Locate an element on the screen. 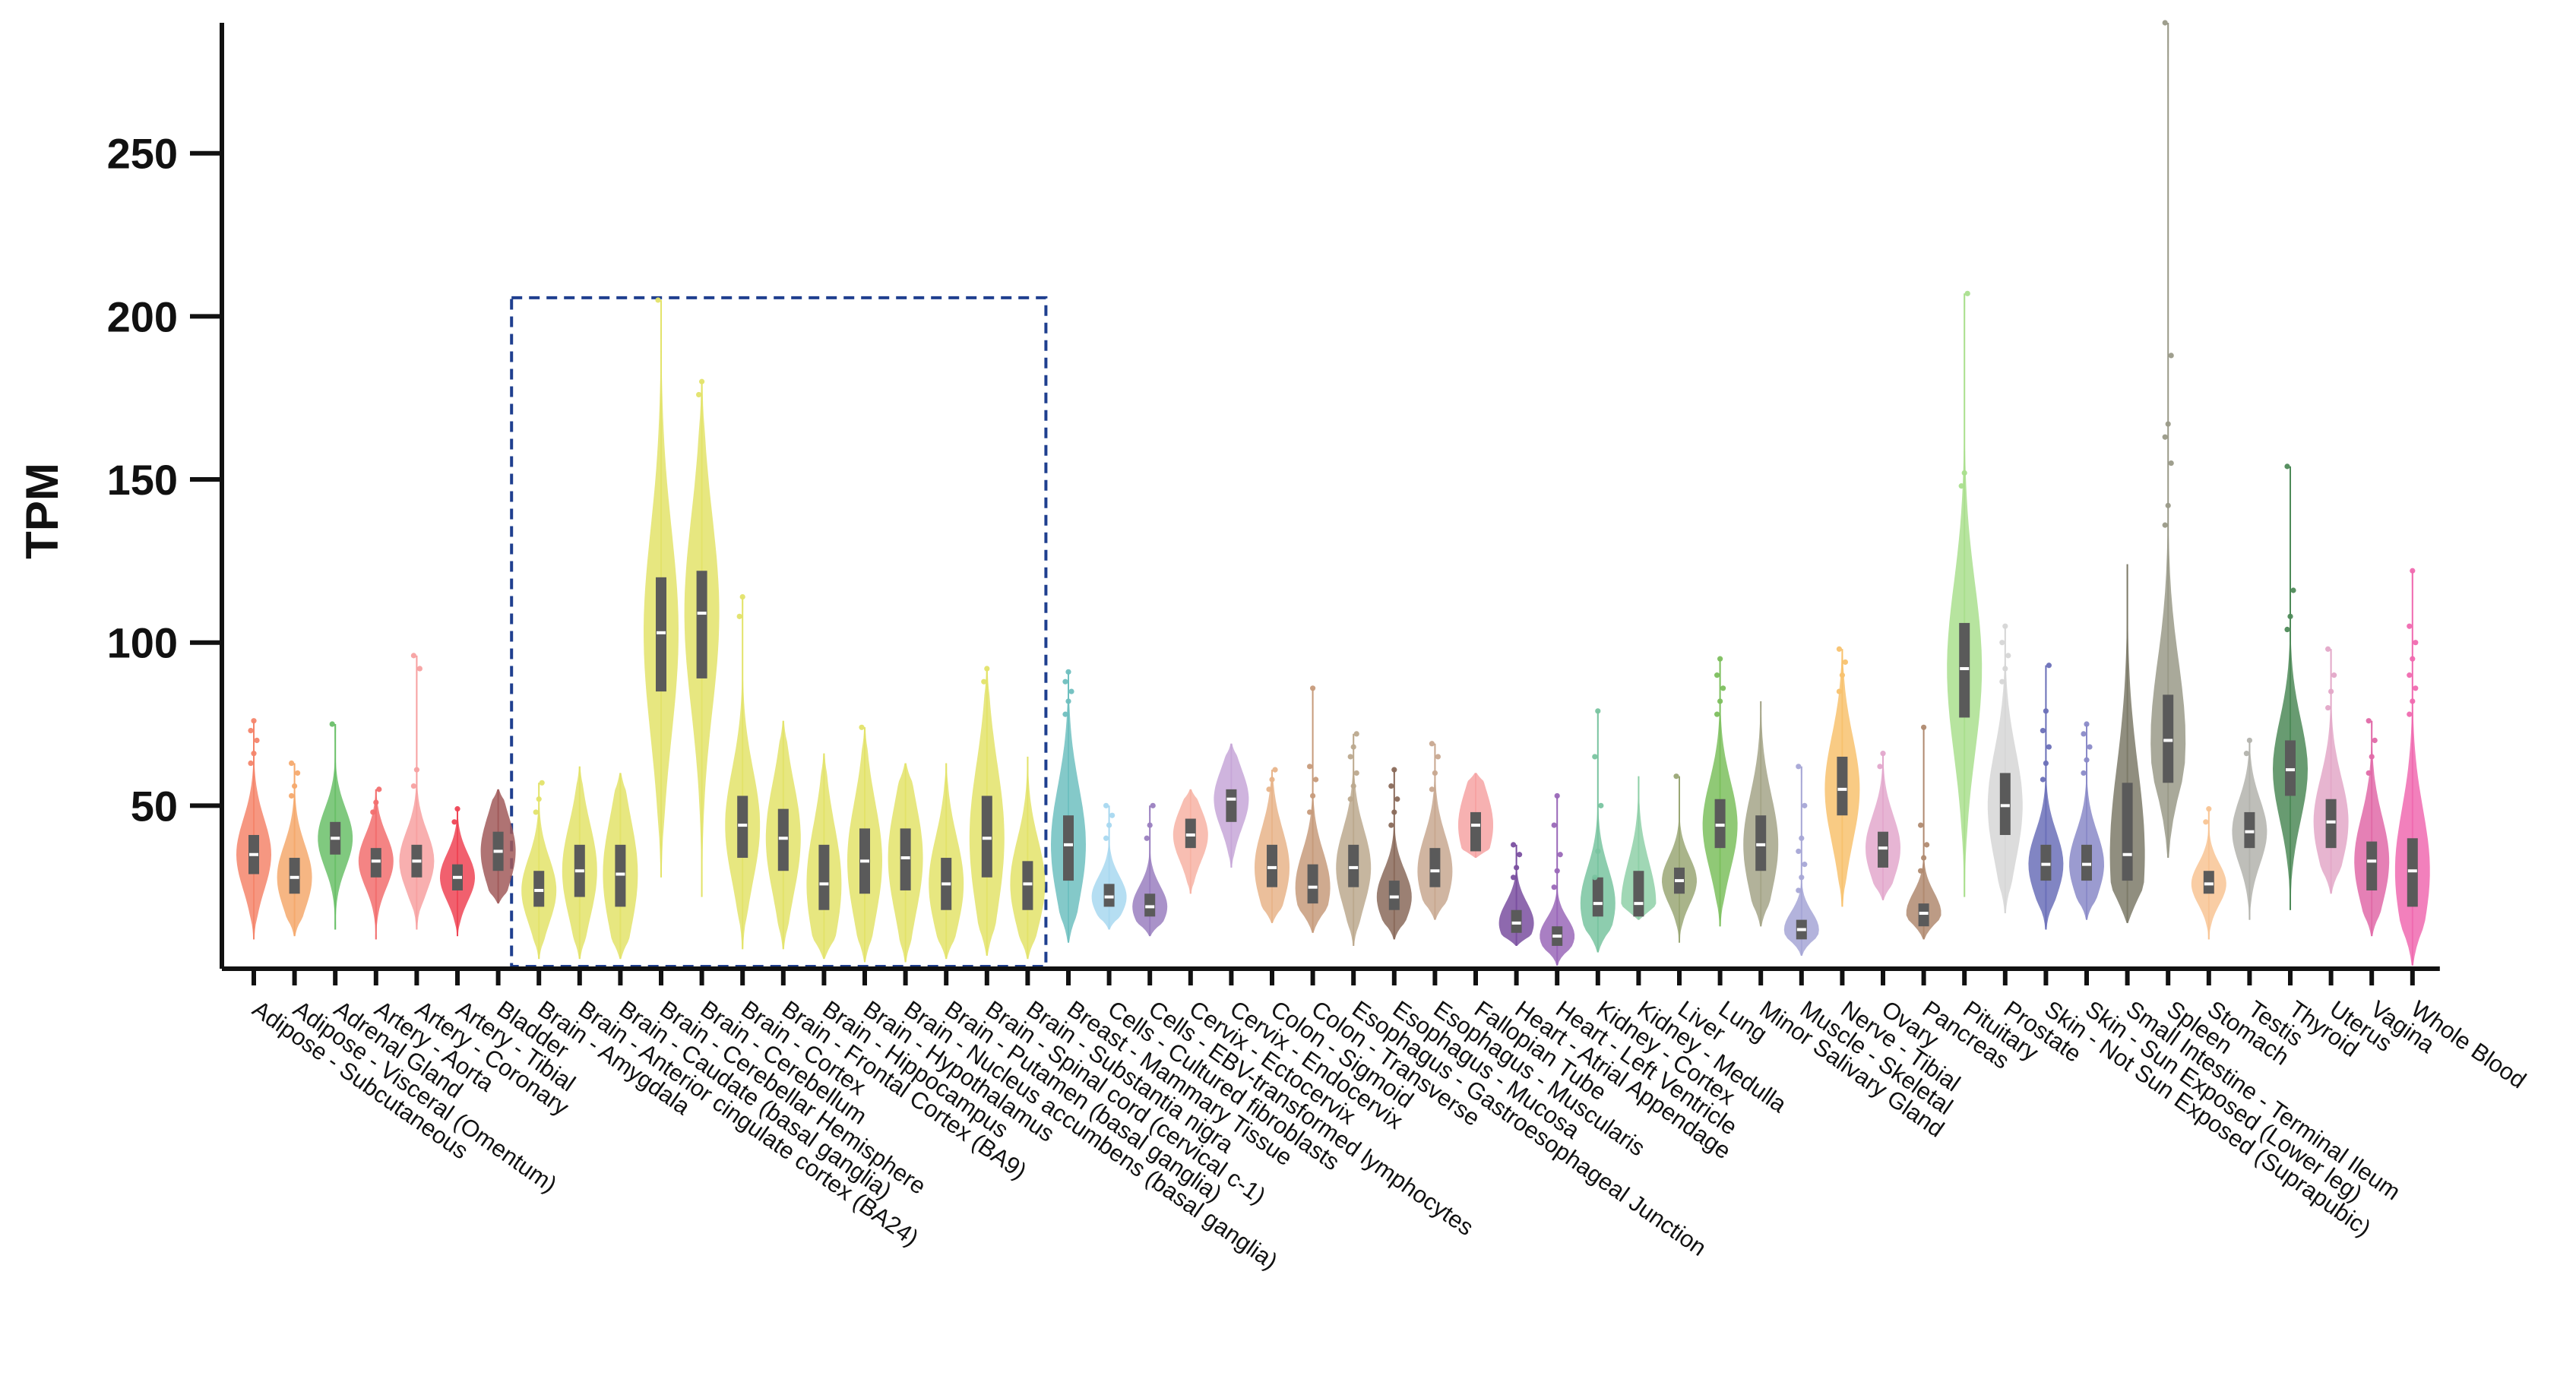 This screenshot has height=1379, width=2576. y-tick-label: 250 is located at coordinates (142, 154).